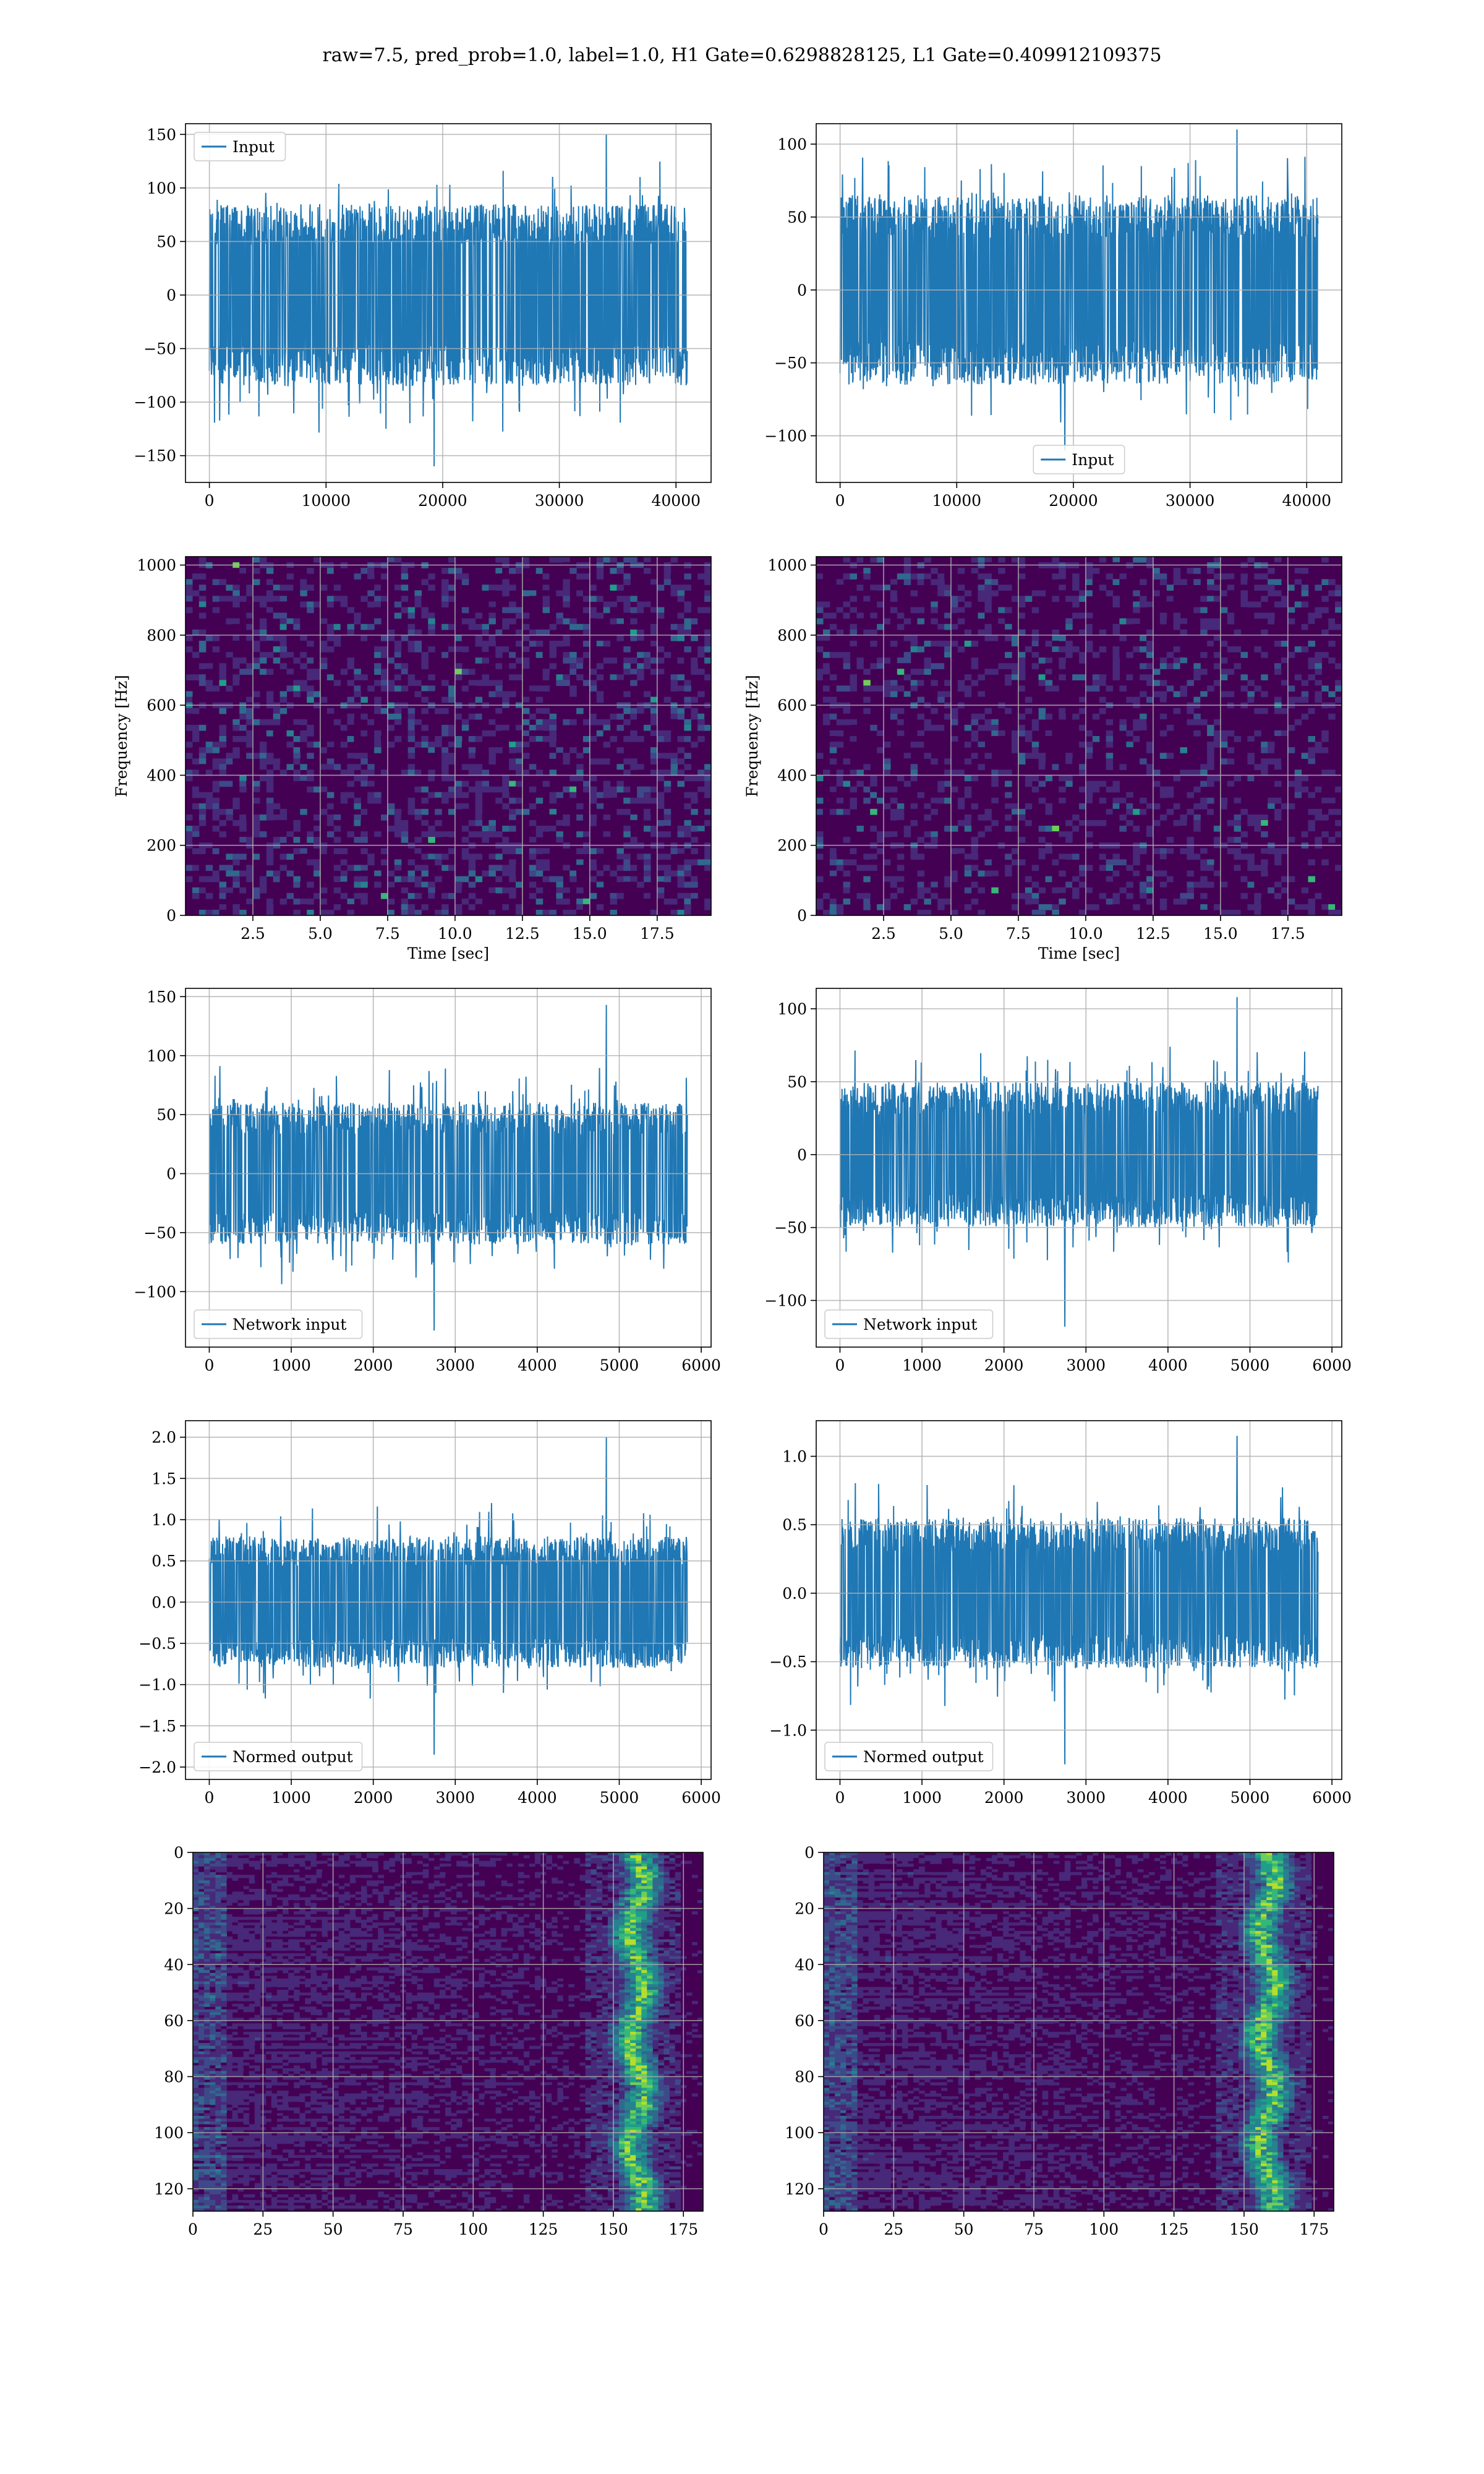 This screenshot has height=2474, width=1484. Describe the element at coordinates (473, 2229) in the screenshot. I see `h1_feature_map-xtick-label: 100` at that location.